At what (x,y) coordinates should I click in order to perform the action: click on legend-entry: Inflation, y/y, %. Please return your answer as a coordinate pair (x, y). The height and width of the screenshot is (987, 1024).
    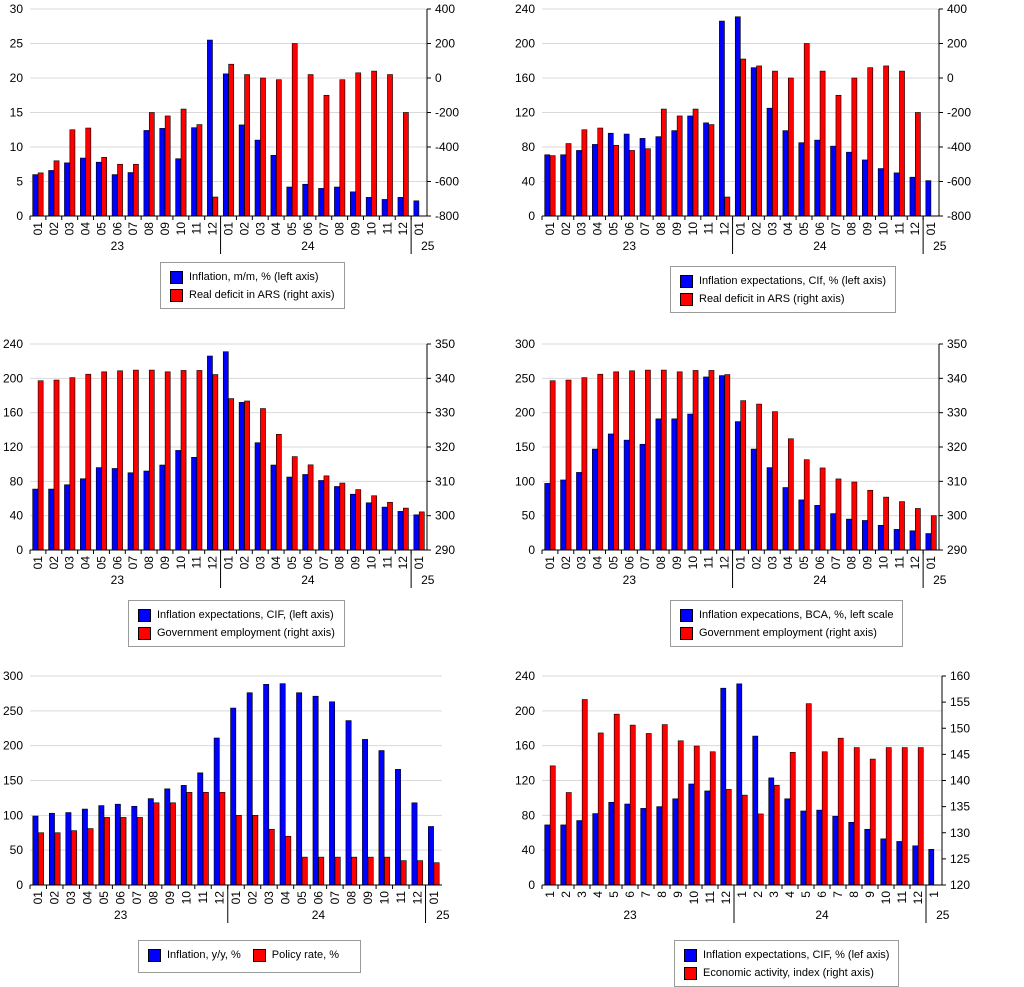
    Looking at the image, I should click on (194, 955).